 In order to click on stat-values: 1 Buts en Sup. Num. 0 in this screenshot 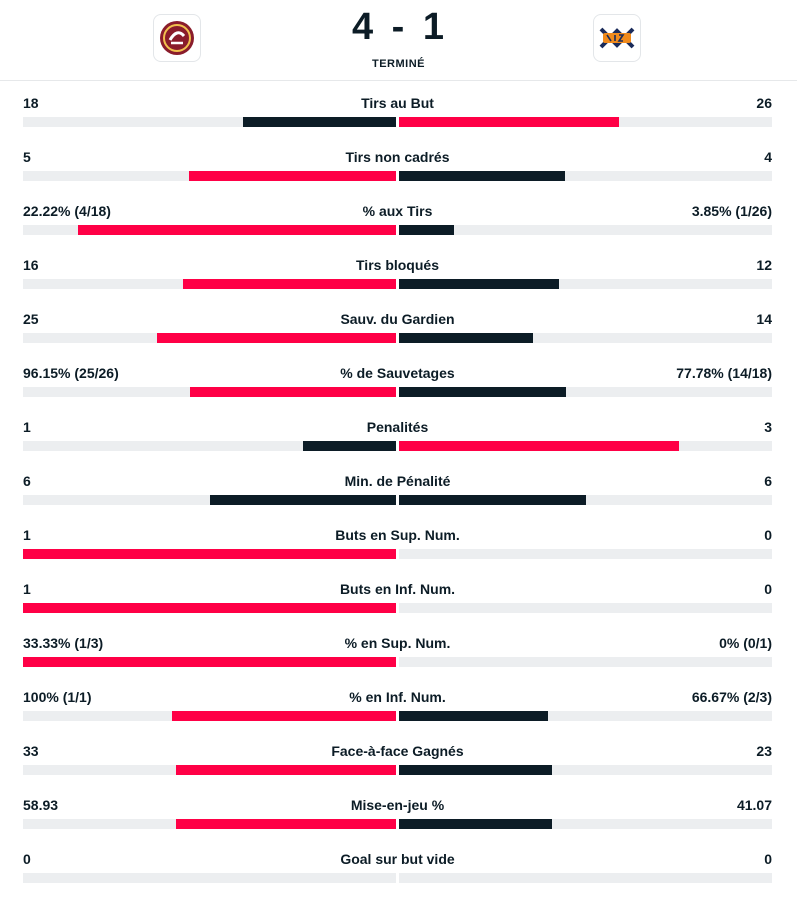, I will do `click(397, 537)`.